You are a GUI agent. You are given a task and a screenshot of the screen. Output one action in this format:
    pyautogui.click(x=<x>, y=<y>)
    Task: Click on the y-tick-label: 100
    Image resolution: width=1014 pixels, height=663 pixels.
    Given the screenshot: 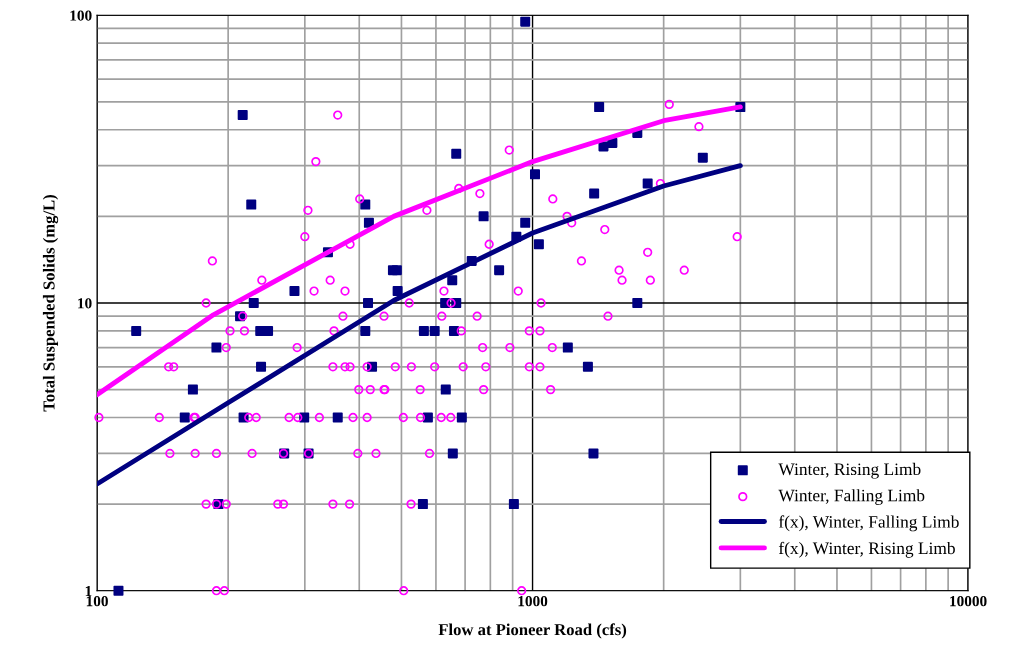 What is the action you would take?
    pyautogui.click(x=81, y=15)
    